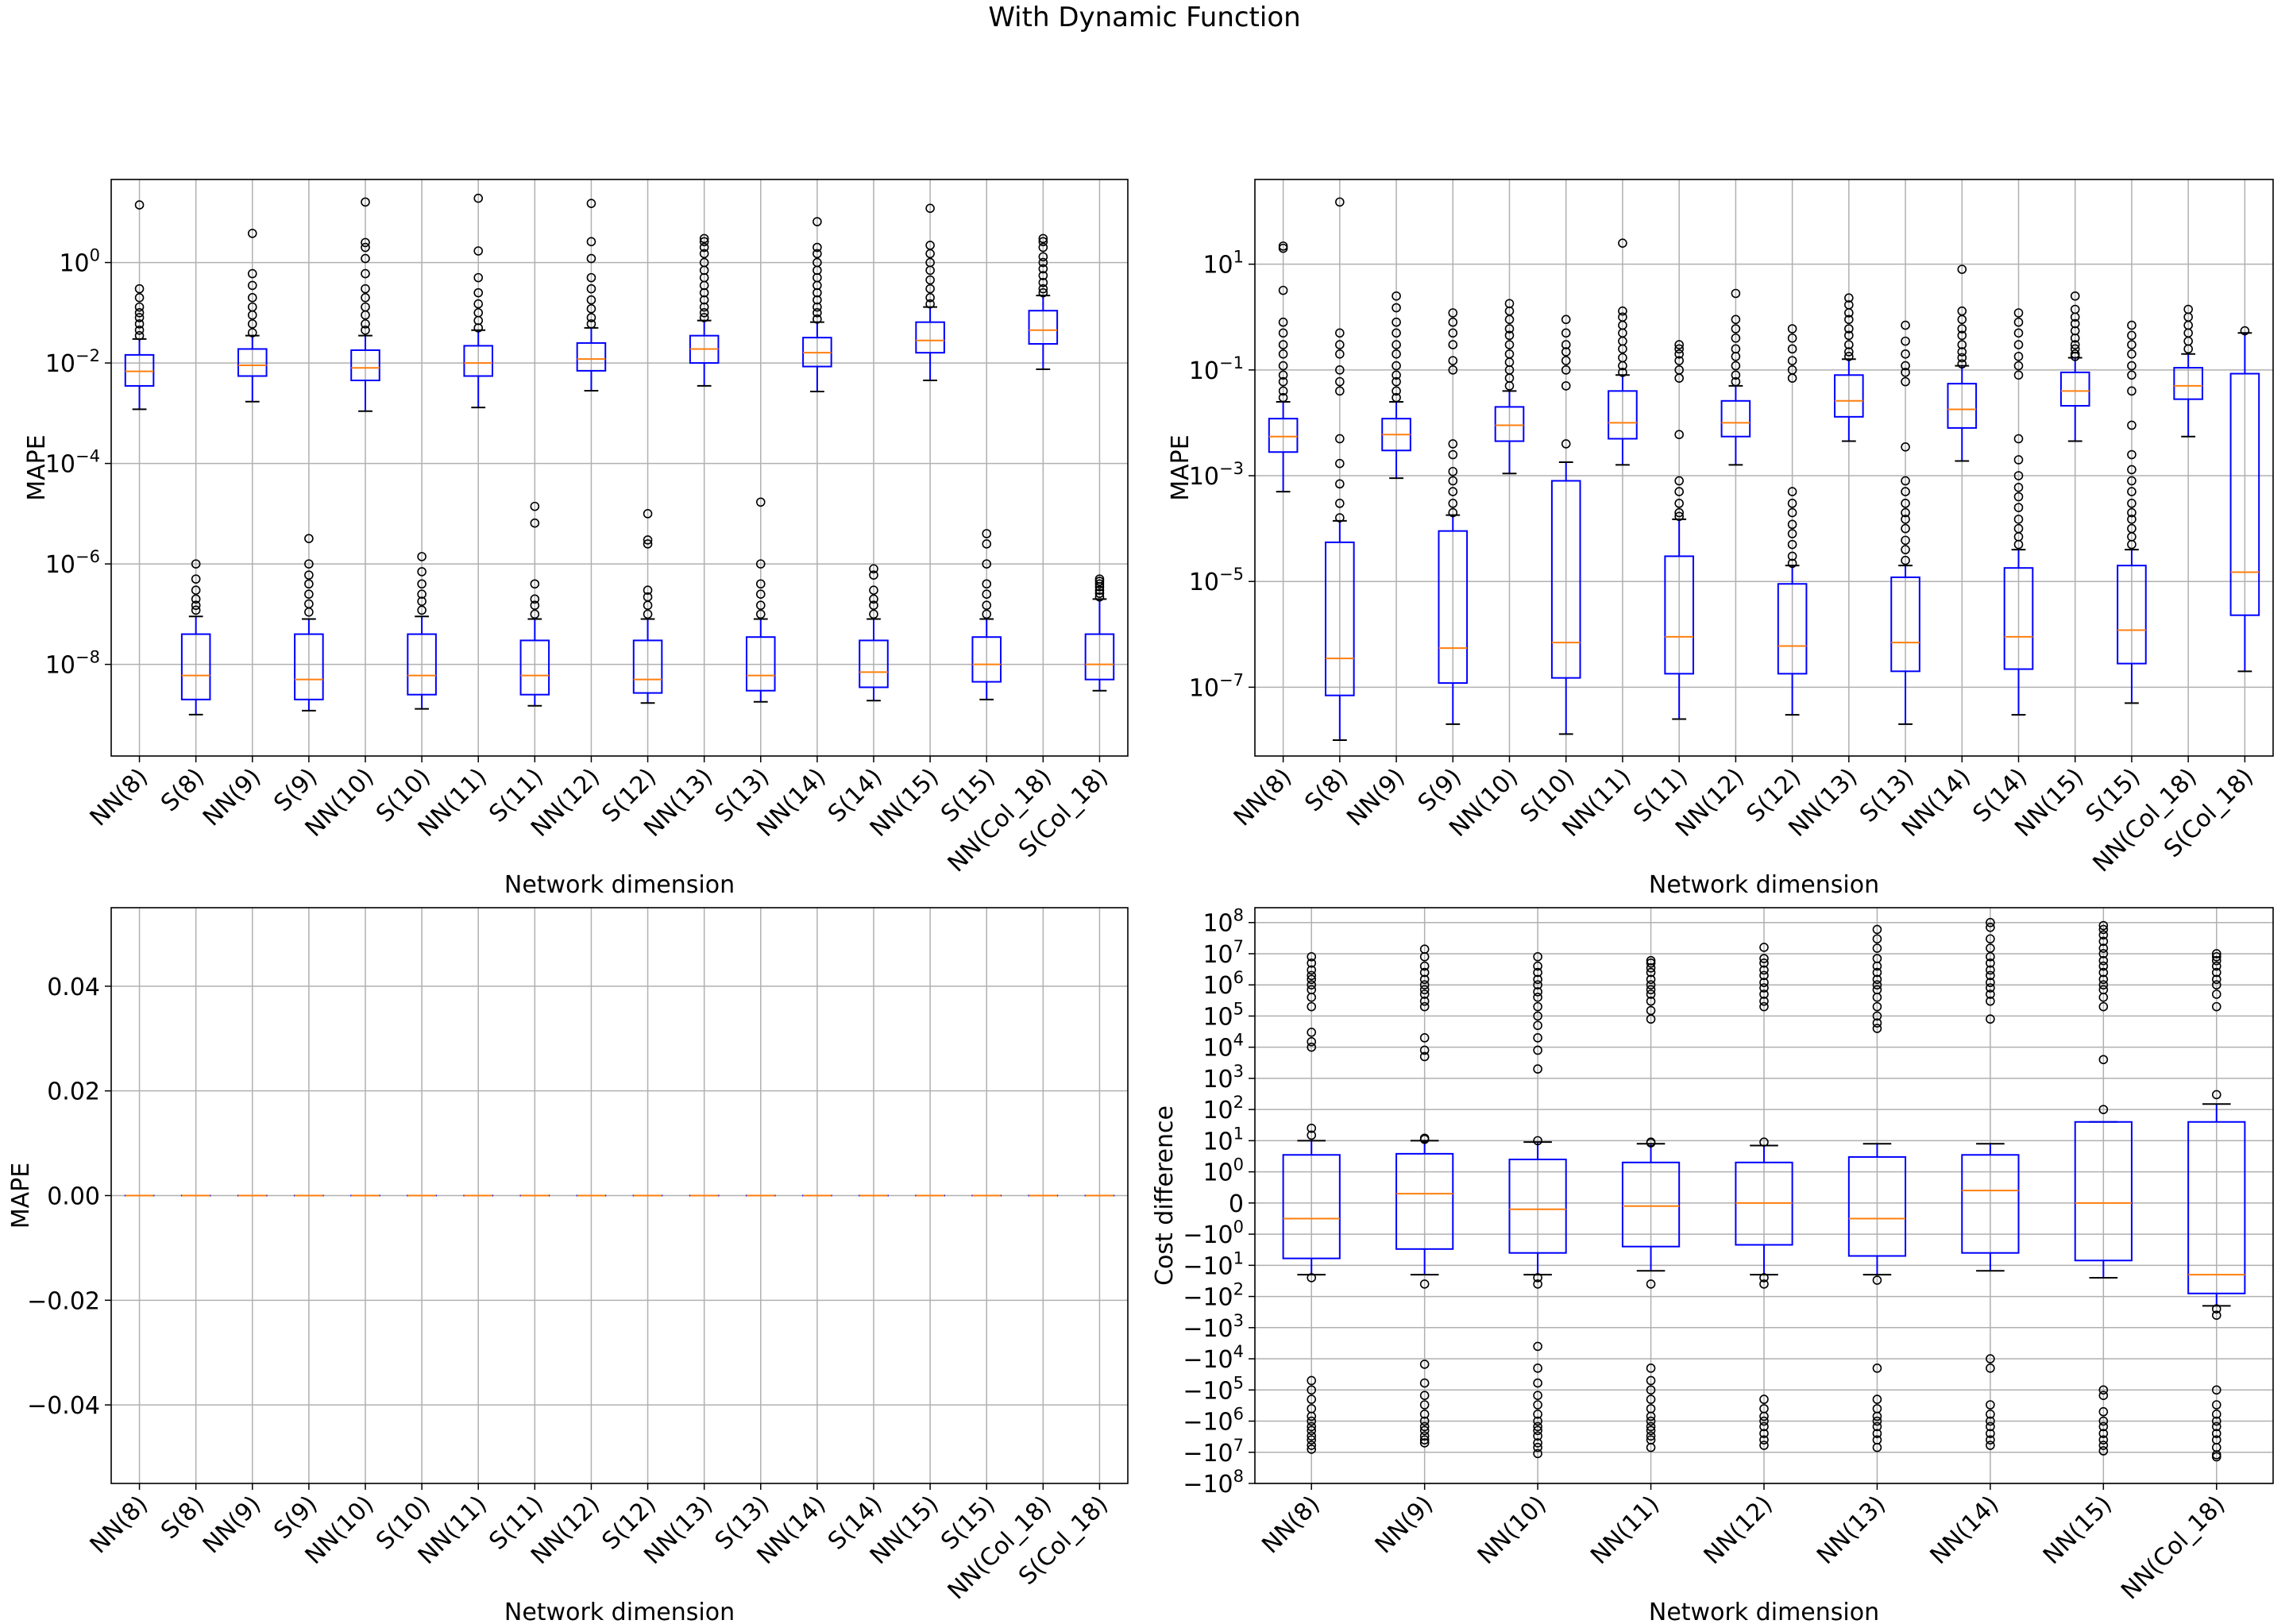  Describe the element at coordinates (2077, 1530) in the screenshot. I see `x-tick-label: NN(15)` at that location.